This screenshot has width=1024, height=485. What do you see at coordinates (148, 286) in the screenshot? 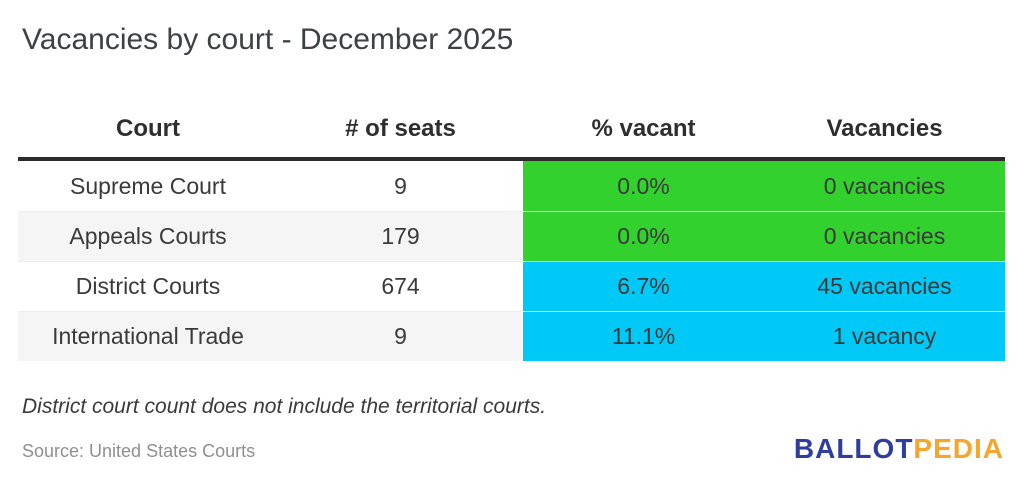
I see `court-name-cell: District Courts` at bounding box center [148, 286].